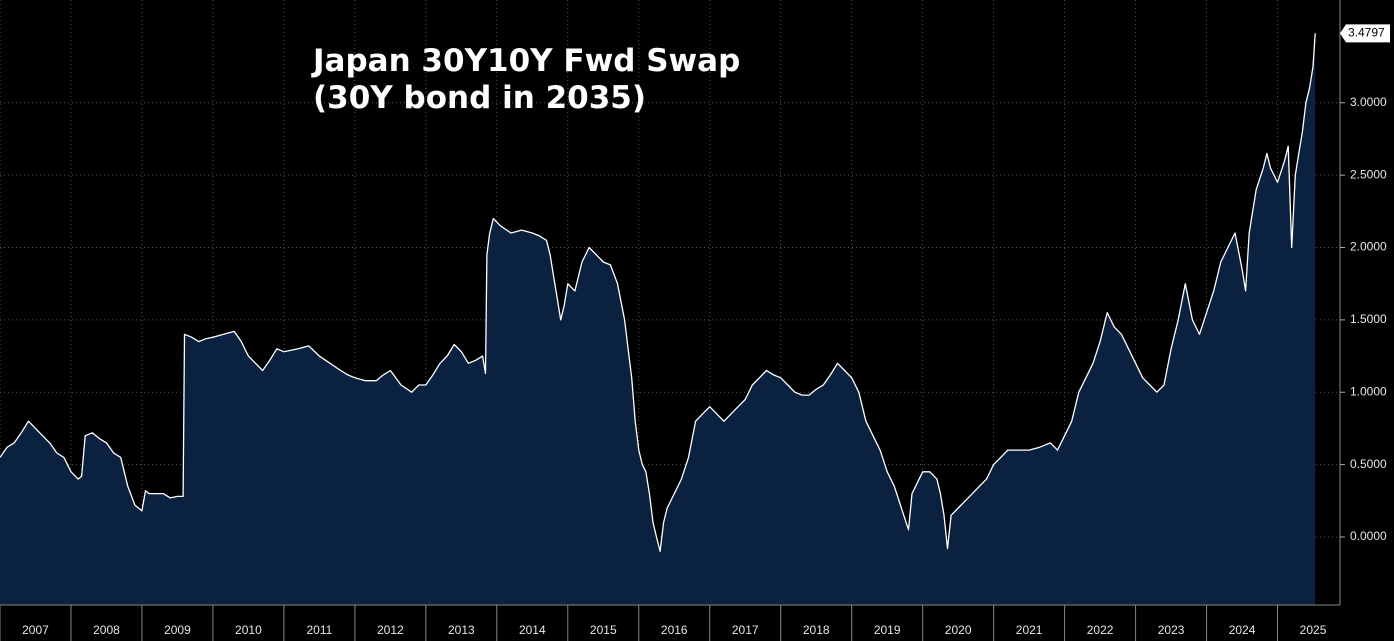 The width and height of the screenshot is (1394, 641). I want to click on last-value-label: 3.4797, so click(1366, 33).